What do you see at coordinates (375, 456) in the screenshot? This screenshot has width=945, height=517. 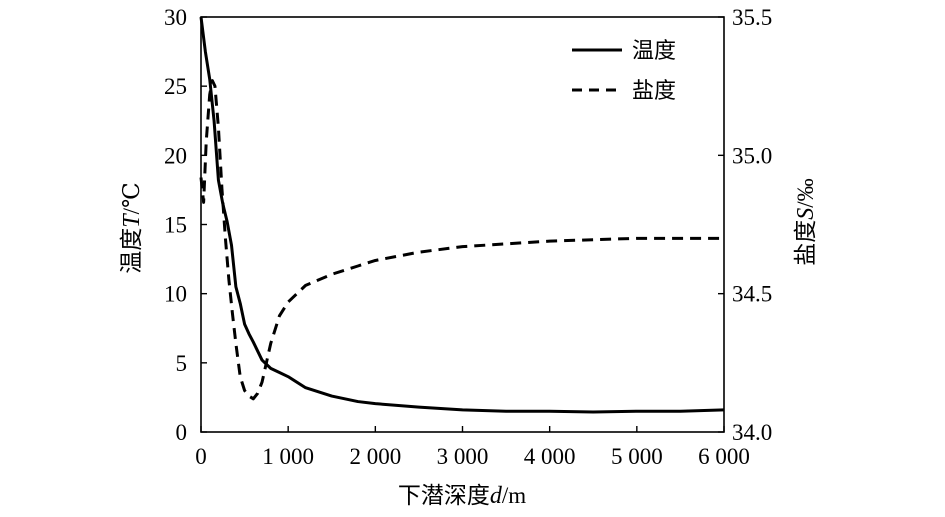 I see `x-tick-label: 2 000` at bounding box center [375, 456].